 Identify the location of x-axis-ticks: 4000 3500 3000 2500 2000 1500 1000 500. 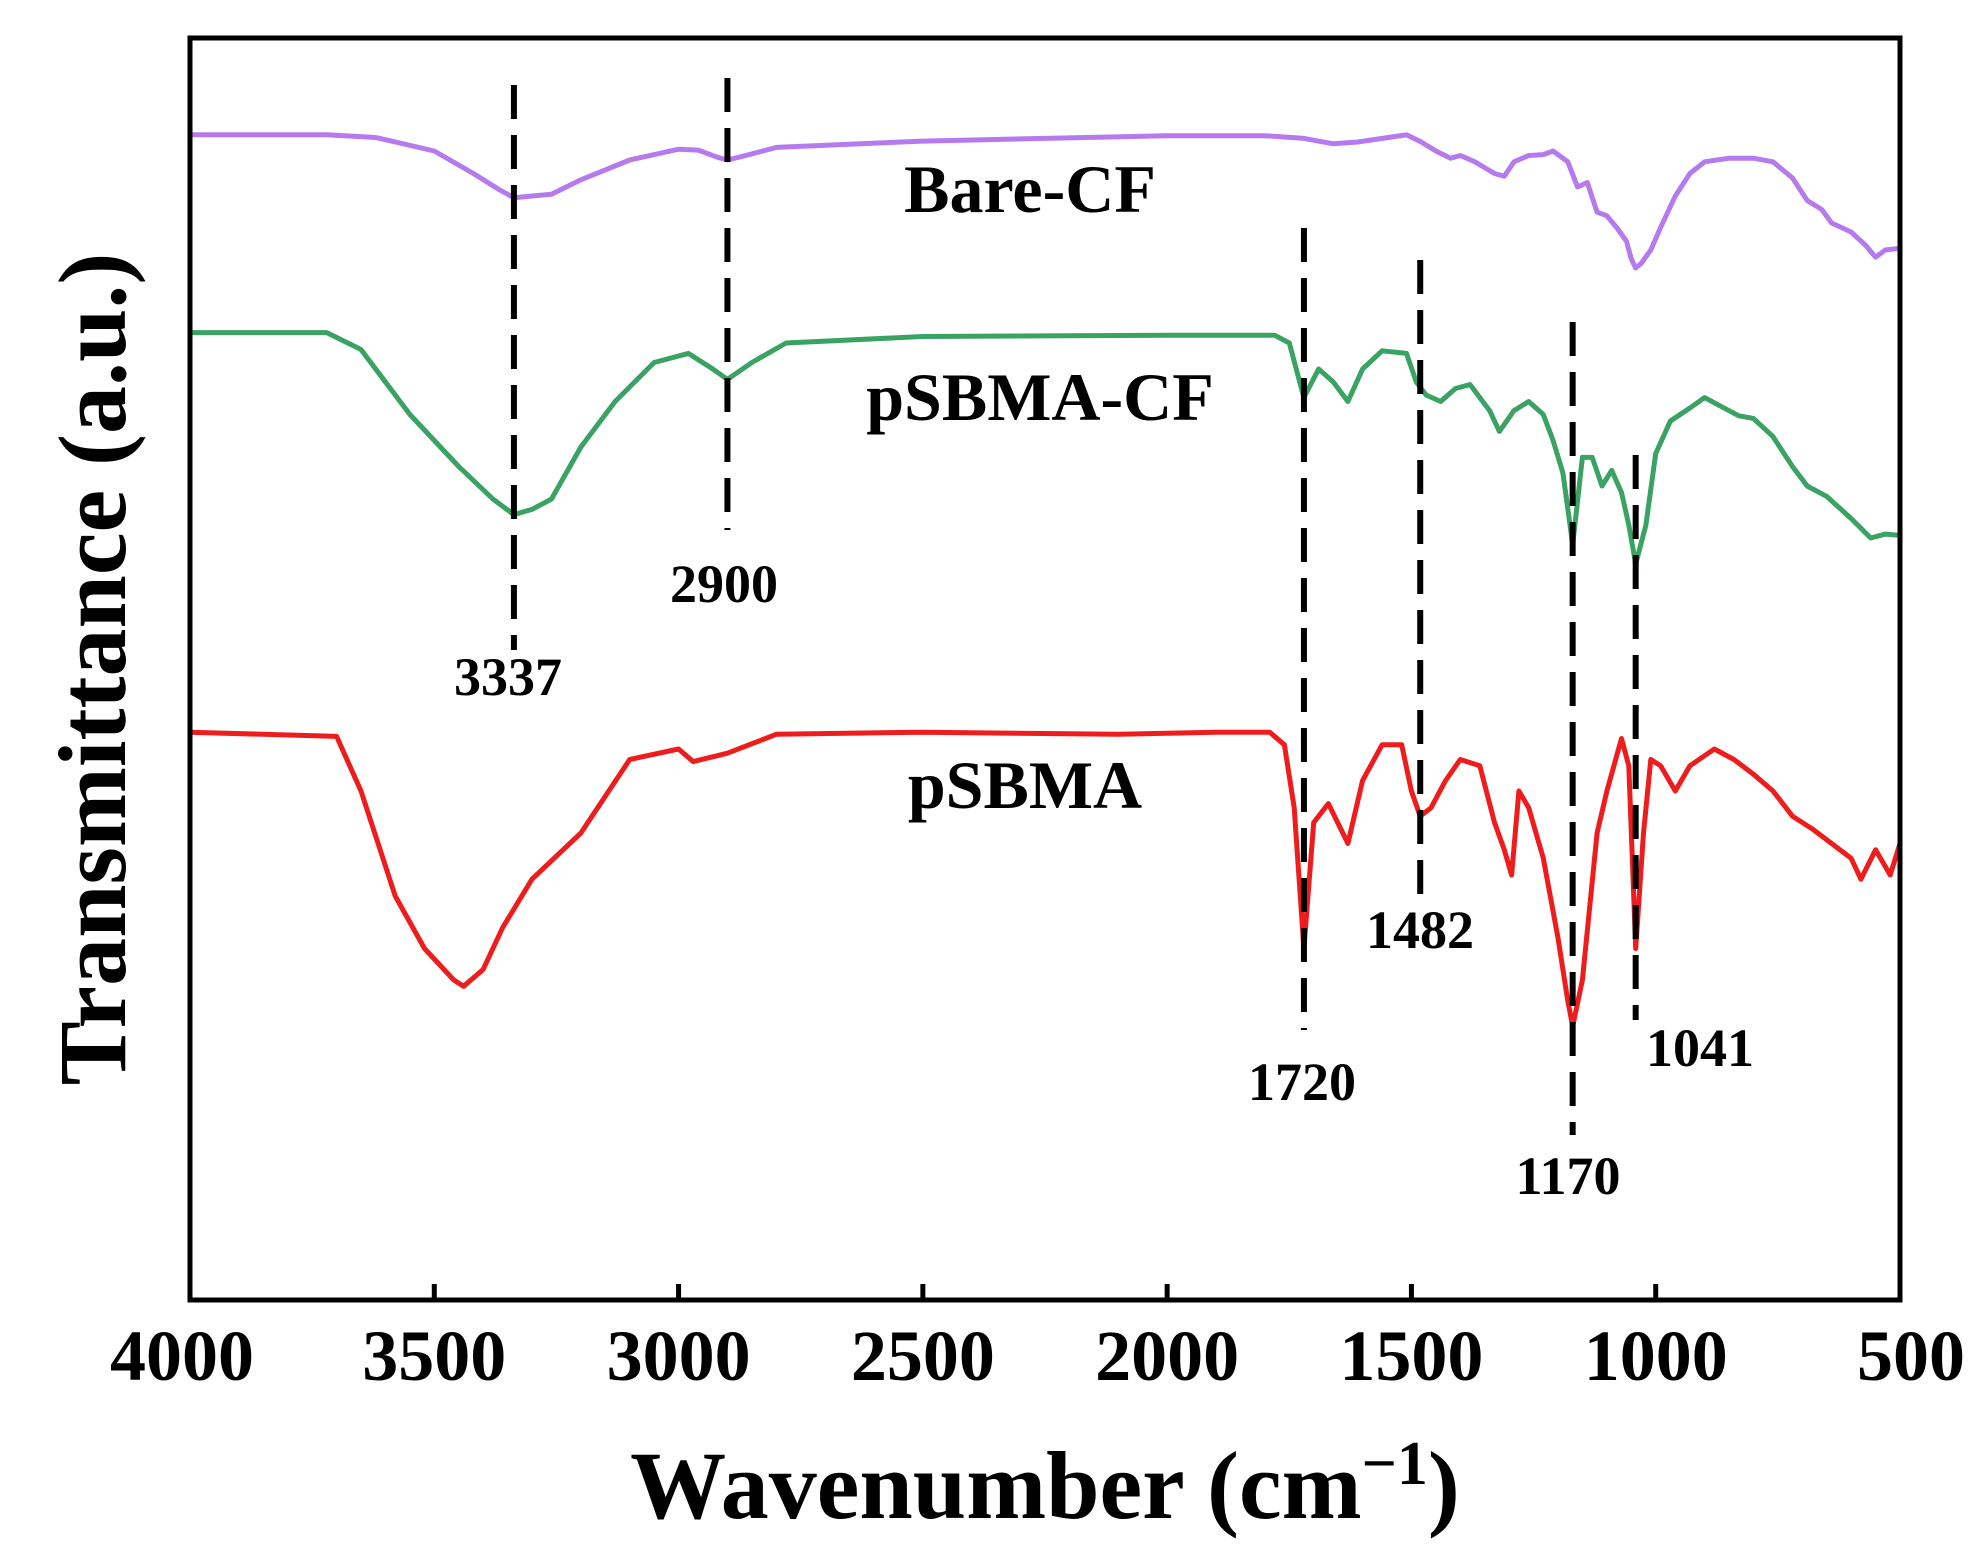
(1037, 1340).